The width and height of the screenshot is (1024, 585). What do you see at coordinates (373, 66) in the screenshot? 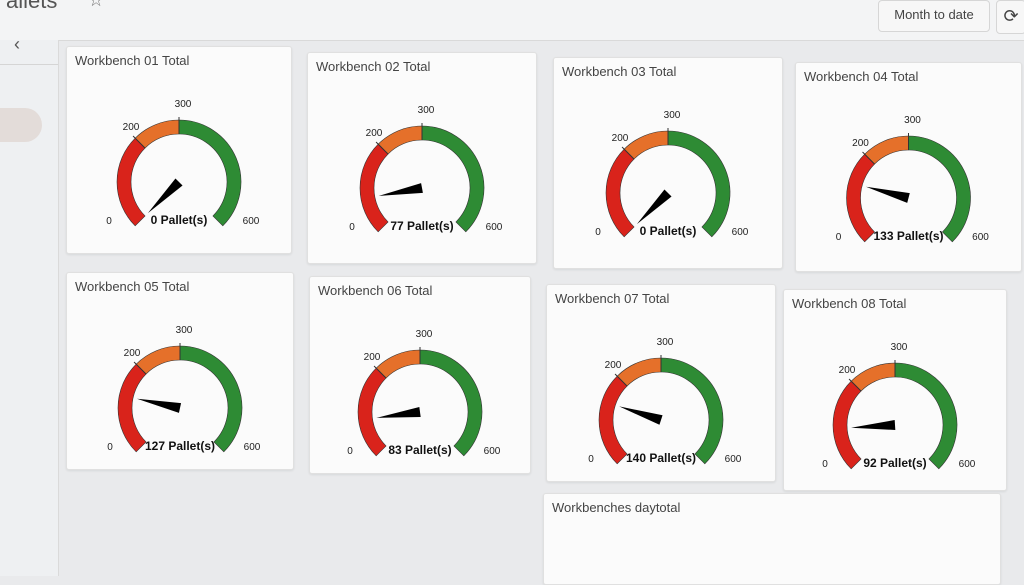
I see `card-title: Workbench 02 Total` at bounding box center [373, 66].